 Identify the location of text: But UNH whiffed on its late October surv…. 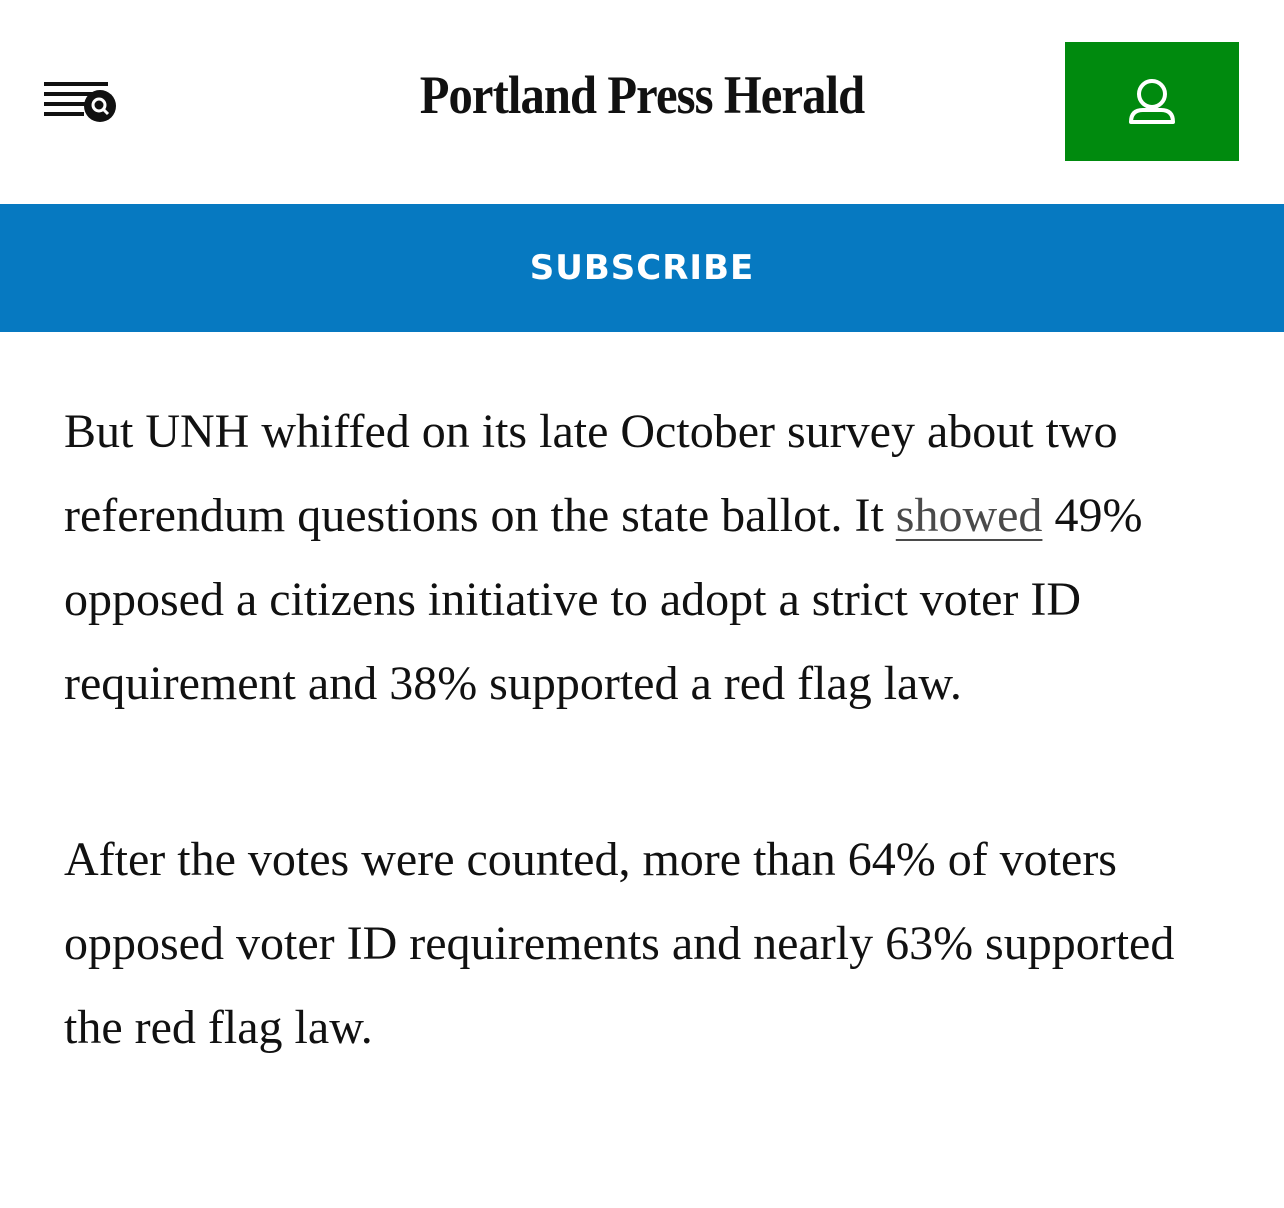
(591, 473).